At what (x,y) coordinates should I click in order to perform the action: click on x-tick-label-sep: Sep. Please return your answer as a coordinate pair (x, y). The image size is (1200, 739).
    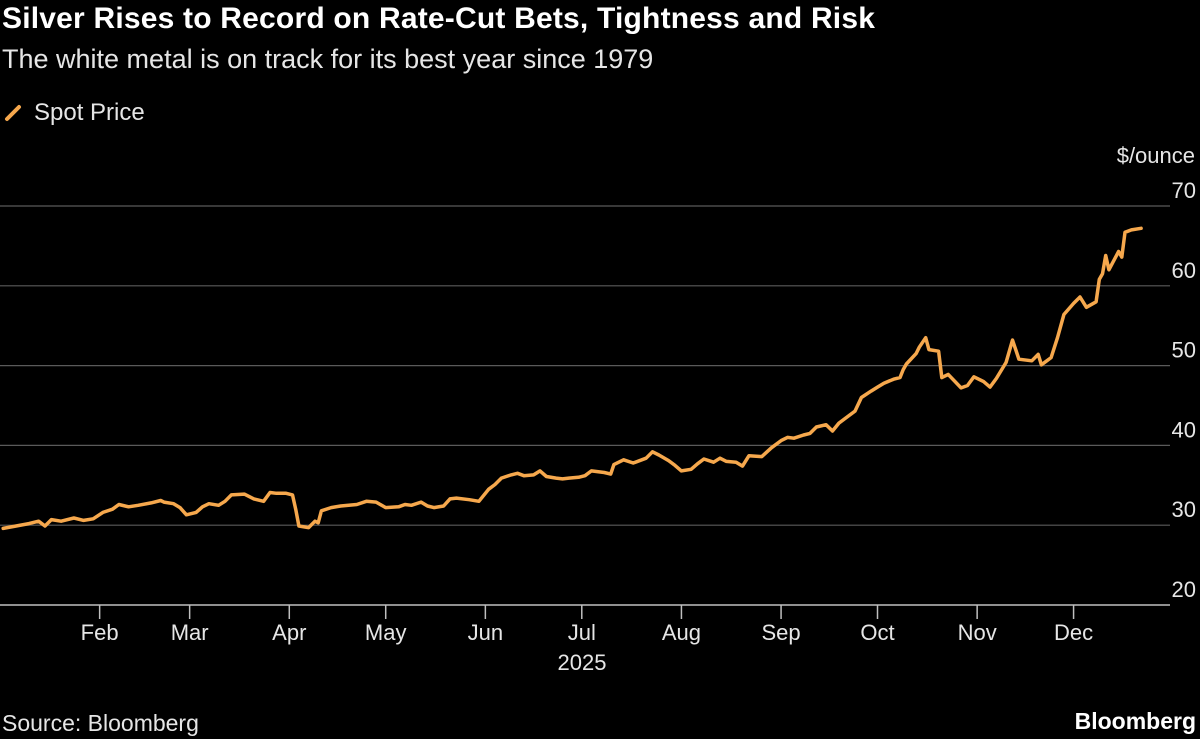
    Looking at the image, I should click on (780, 632).